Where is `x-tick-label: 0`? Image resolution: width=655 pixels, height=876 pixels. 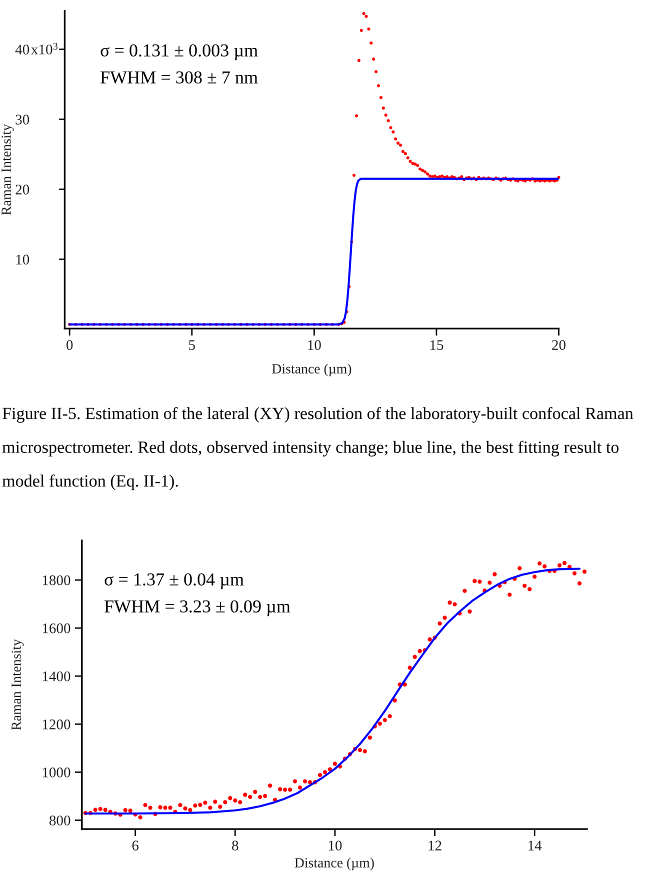
x-tick-label: 0 is located at coordinates (69, 345).